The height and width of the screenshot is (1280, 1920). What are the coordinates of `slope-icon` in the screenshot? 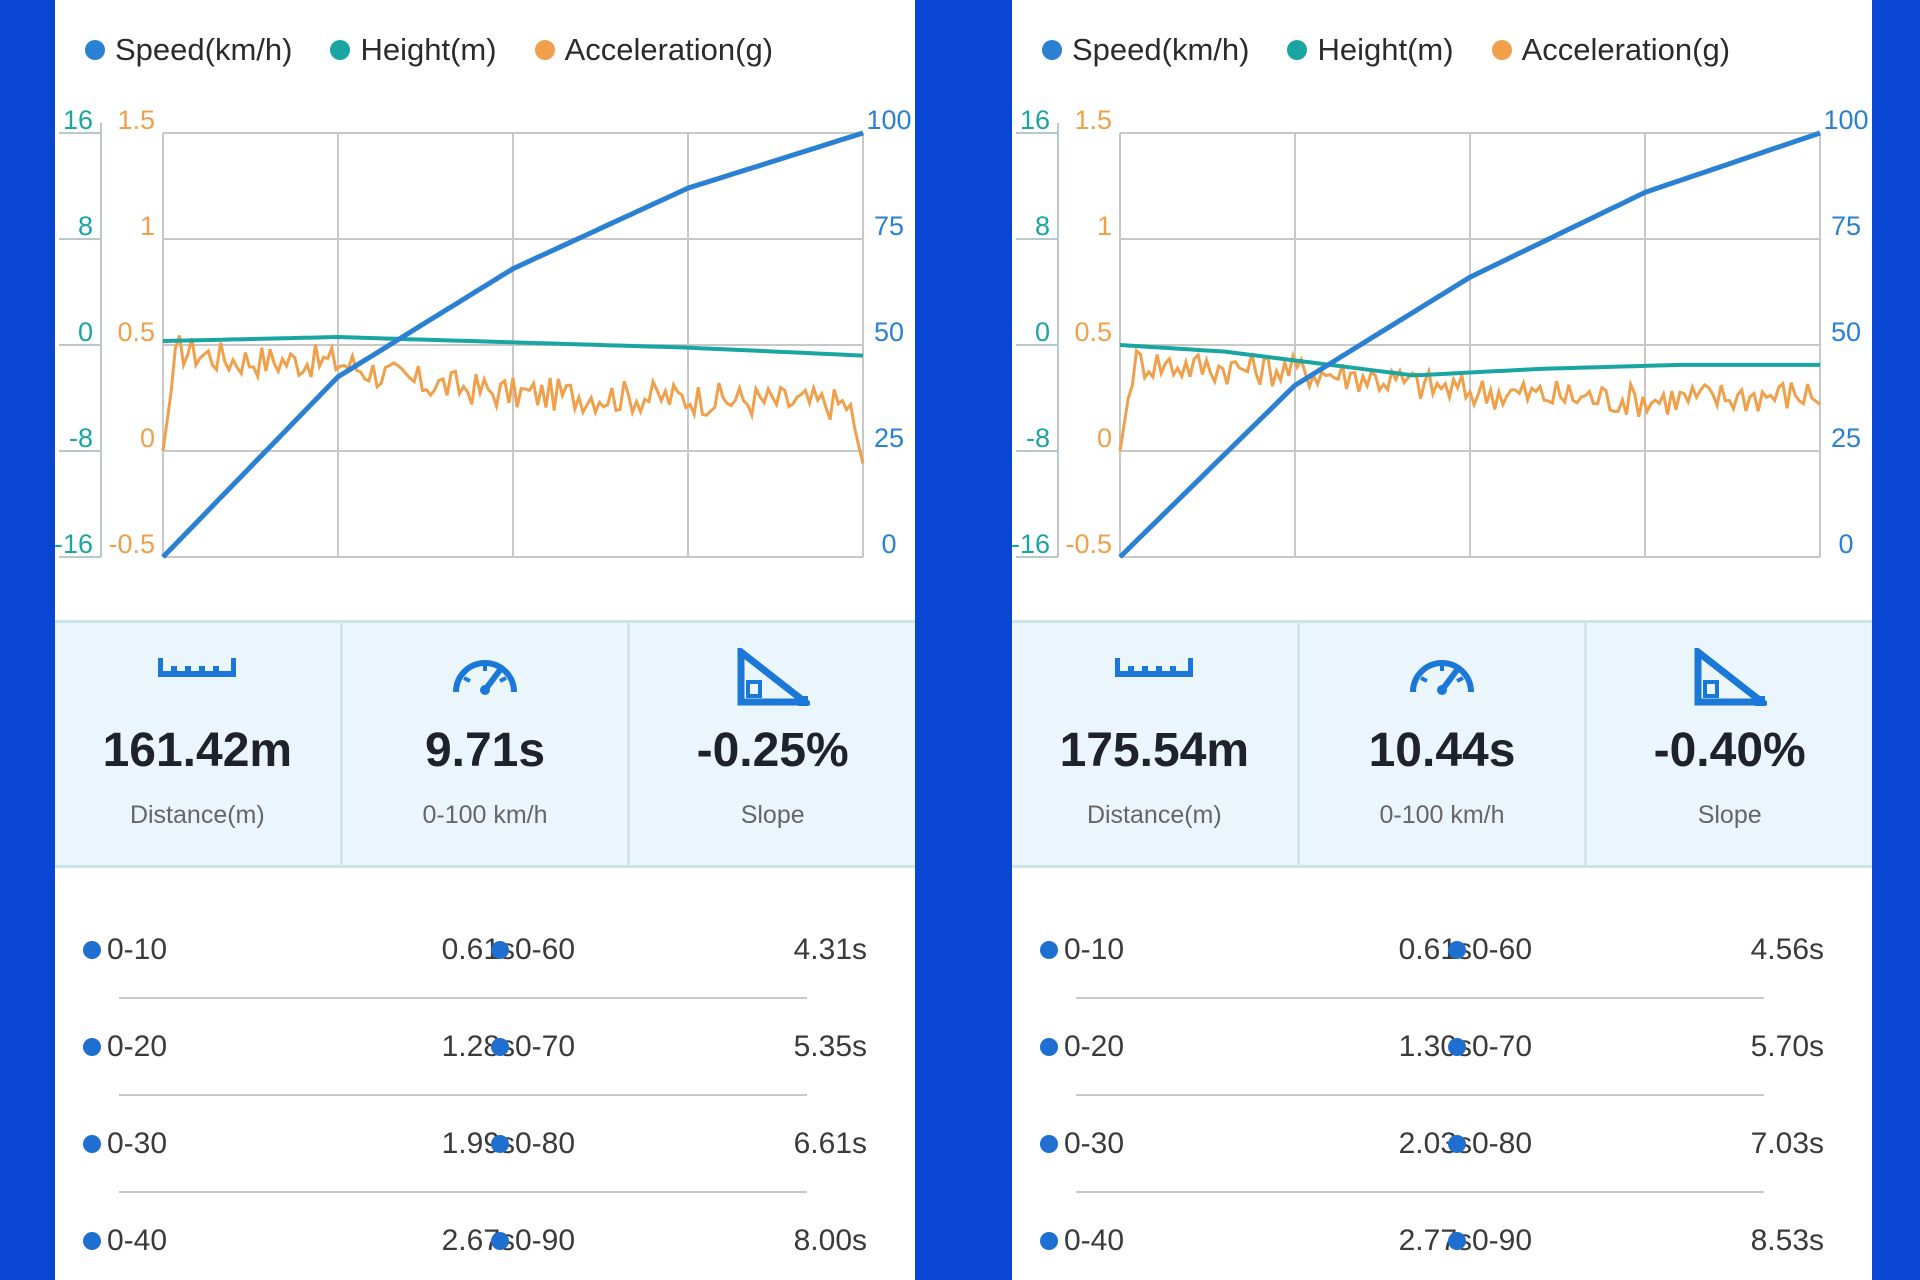 It's located at (1732, 678).